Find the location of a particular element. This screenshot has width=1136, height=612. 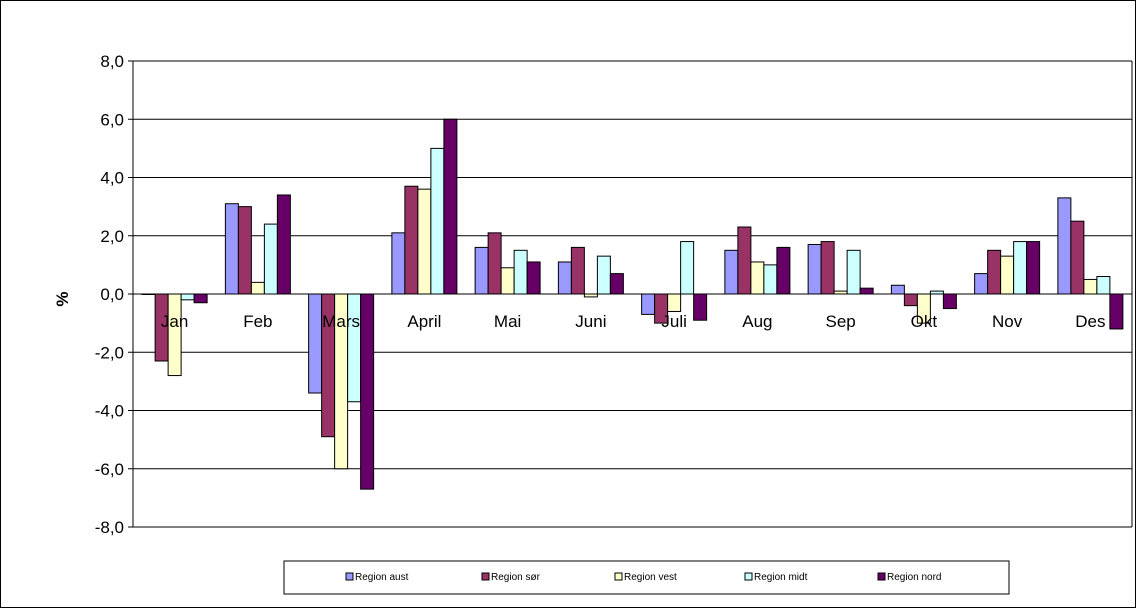

legend-box is located at coordinates (646, 577).